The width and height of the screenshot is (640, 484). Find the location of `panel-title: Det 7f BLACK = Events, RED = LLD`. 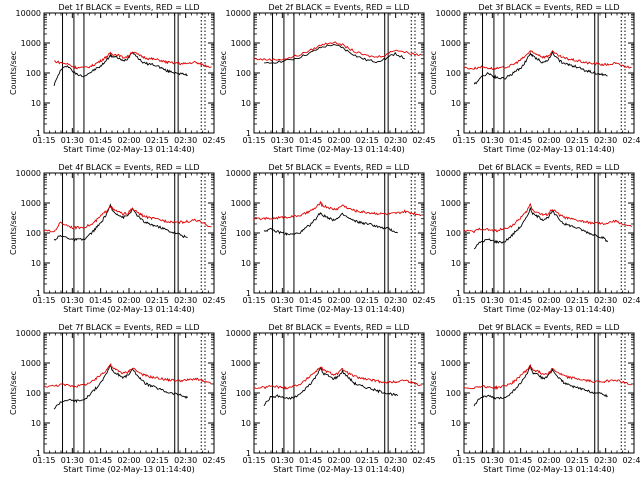

panel-title: Det 7f BLACK = Events, RED = LLD is located at coordinates (128, 327).